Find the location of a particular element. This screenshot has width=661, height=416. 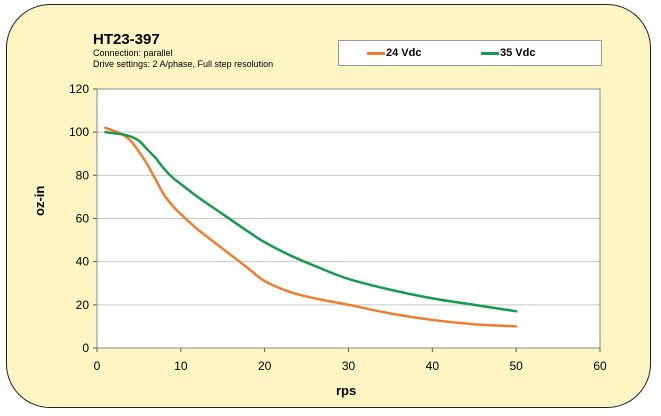

y-tick-label: 20 is located at coordinates (83, 305).